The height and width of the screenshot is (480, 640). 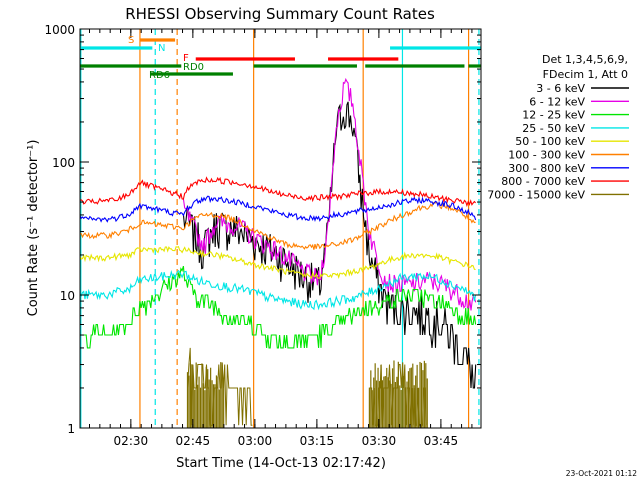 What do you see at coordinates (131, 441) in the screenshot?
I see `x-tick-label: 02:30` at bounding box center [131, 441].